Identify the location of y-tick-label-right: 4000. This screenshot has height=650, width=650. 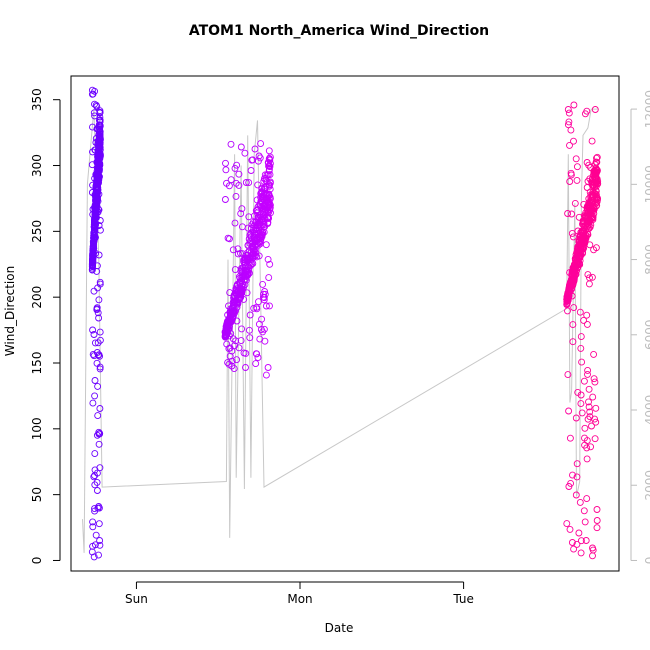
(646, 410).